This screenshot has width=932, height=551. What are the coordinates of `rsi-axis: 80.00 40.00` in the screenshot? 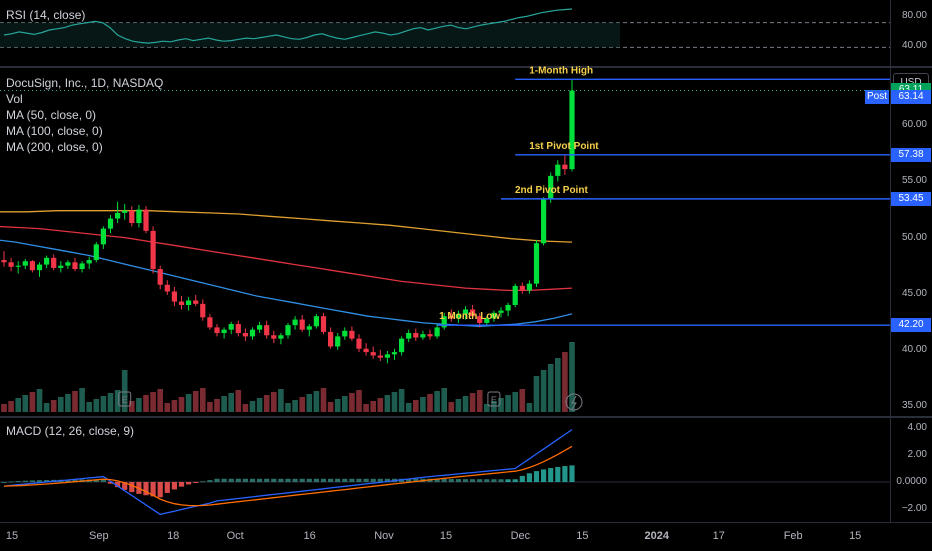 It's located at (911, 35).